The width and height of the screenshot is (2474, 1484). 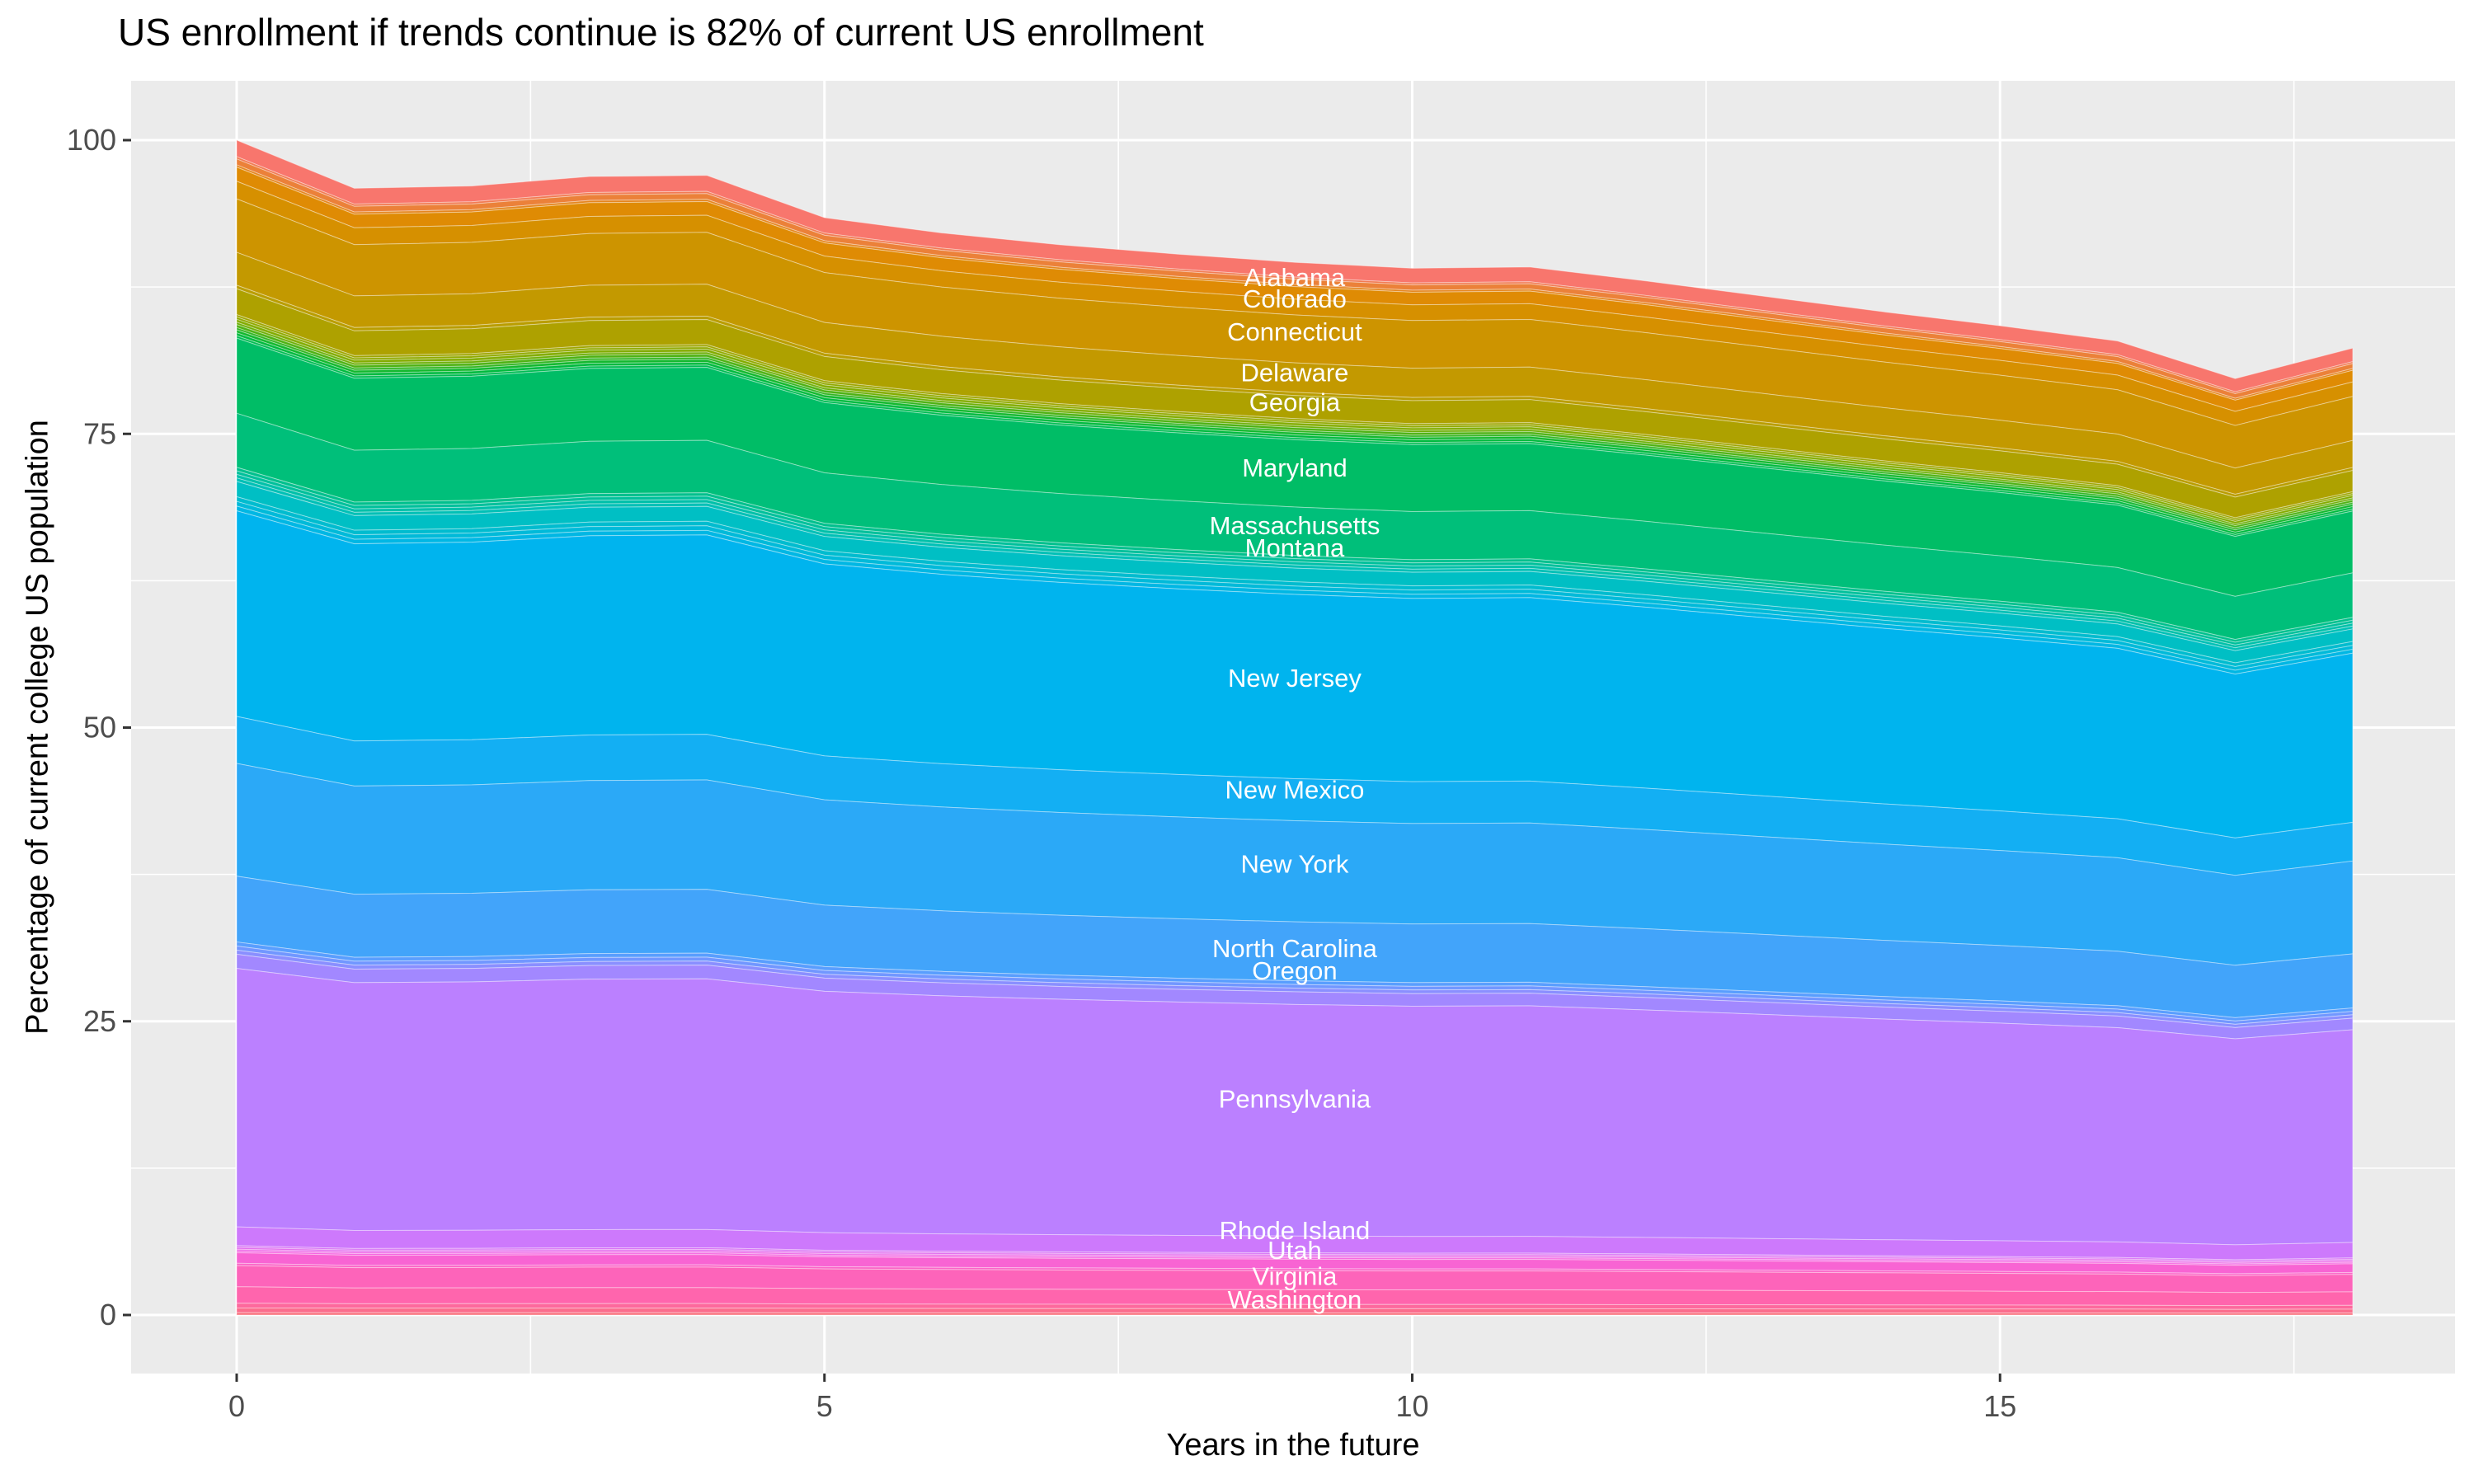 I want to click on state-label-massachusetts: Massachusetts, so click(x=1295, y=525).